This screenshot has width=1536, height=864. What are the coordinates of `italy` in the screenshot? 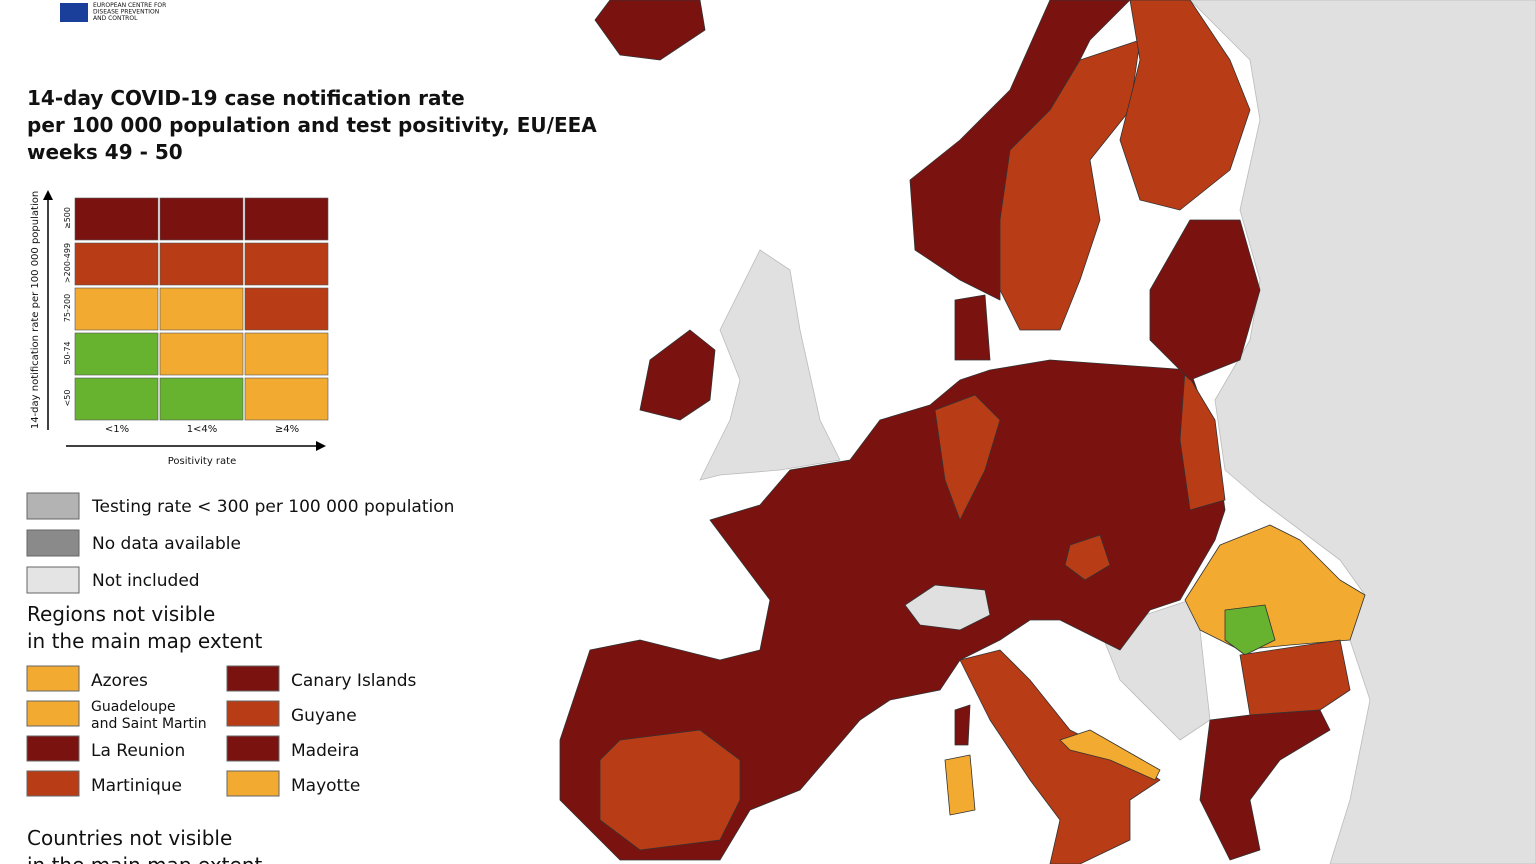 It's located at (1060, 756).